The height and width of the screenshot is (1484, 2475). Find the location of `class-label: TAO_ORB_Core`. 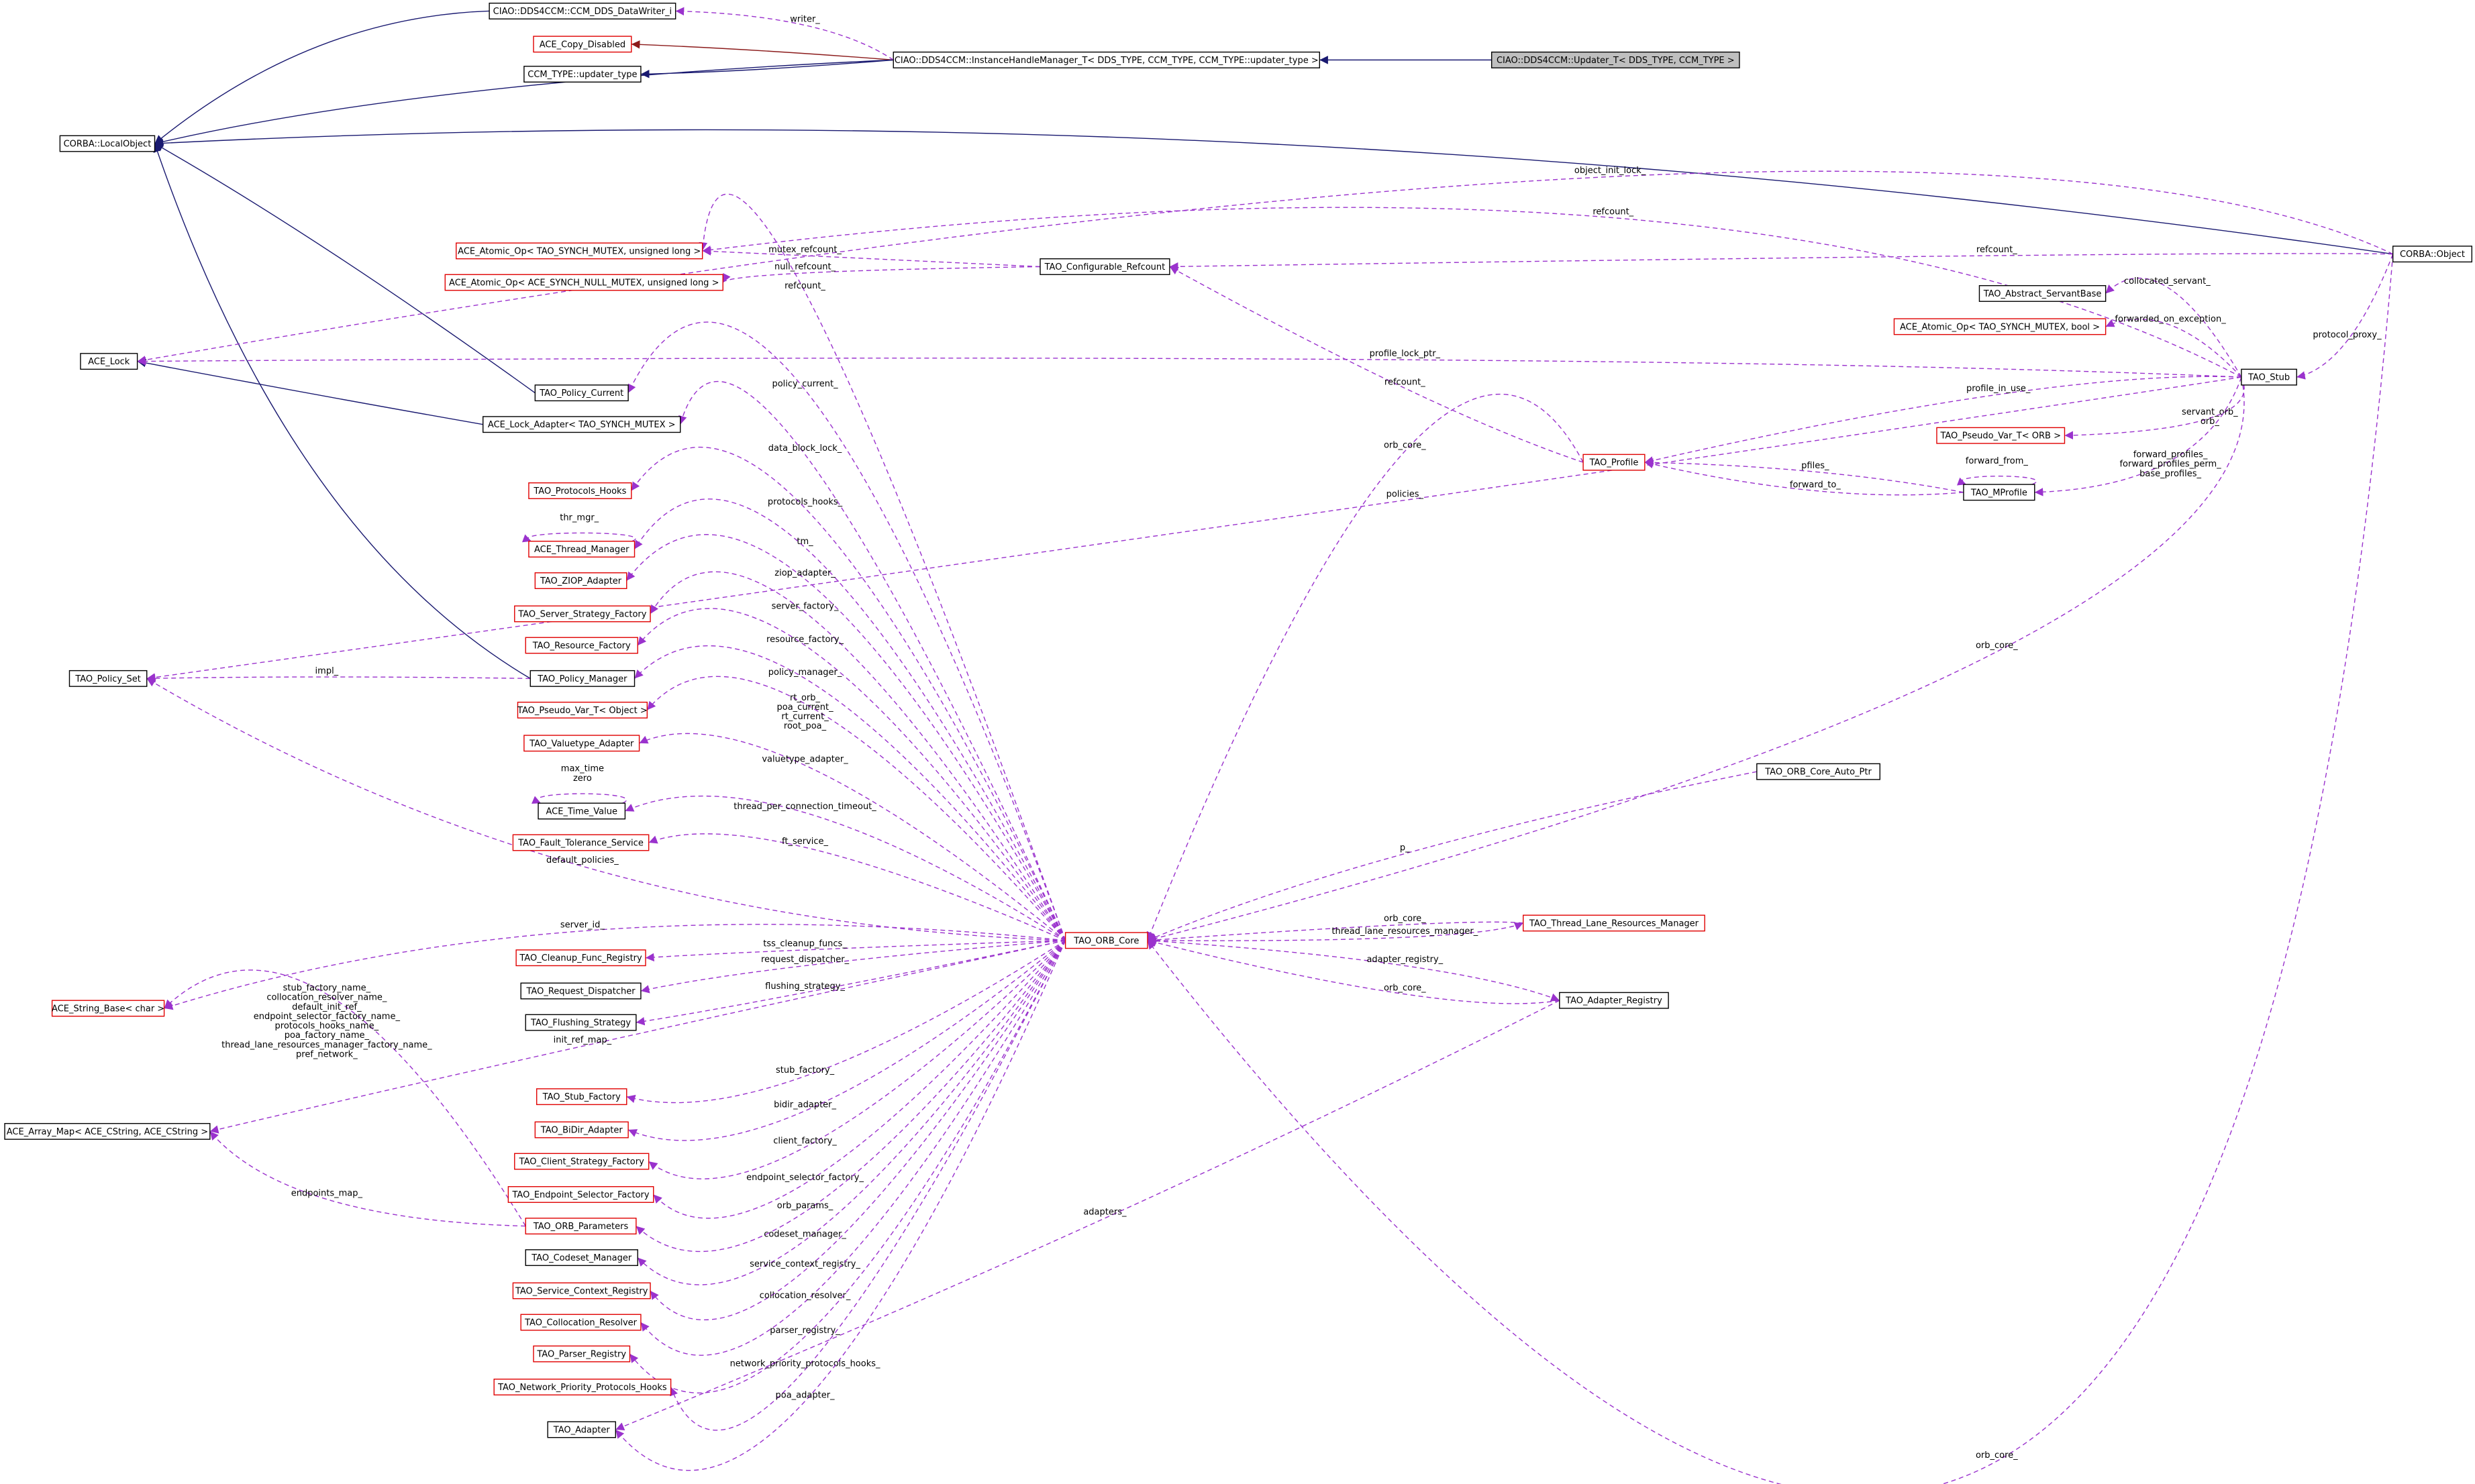

class-label: TAO_ORB_Core is located at coordinates (1106, 941).